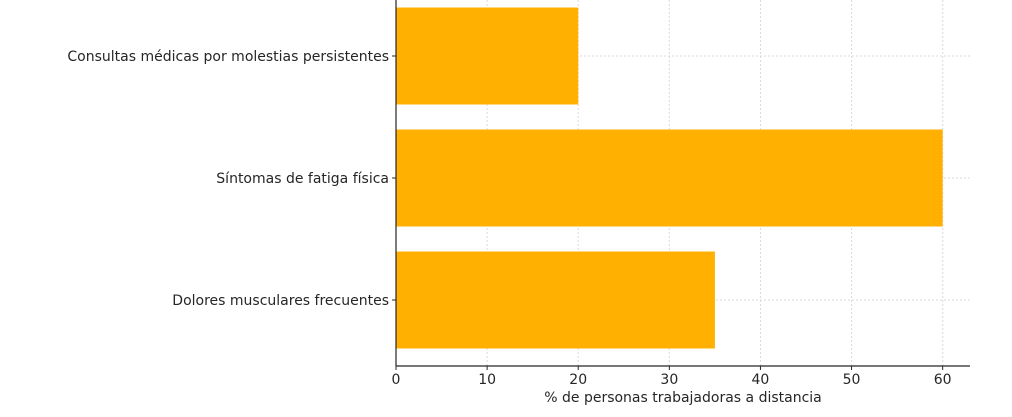 The height and width of the screenshot is (417, 1012). I want to click on x-tick-label: 20, so click(578, 380).